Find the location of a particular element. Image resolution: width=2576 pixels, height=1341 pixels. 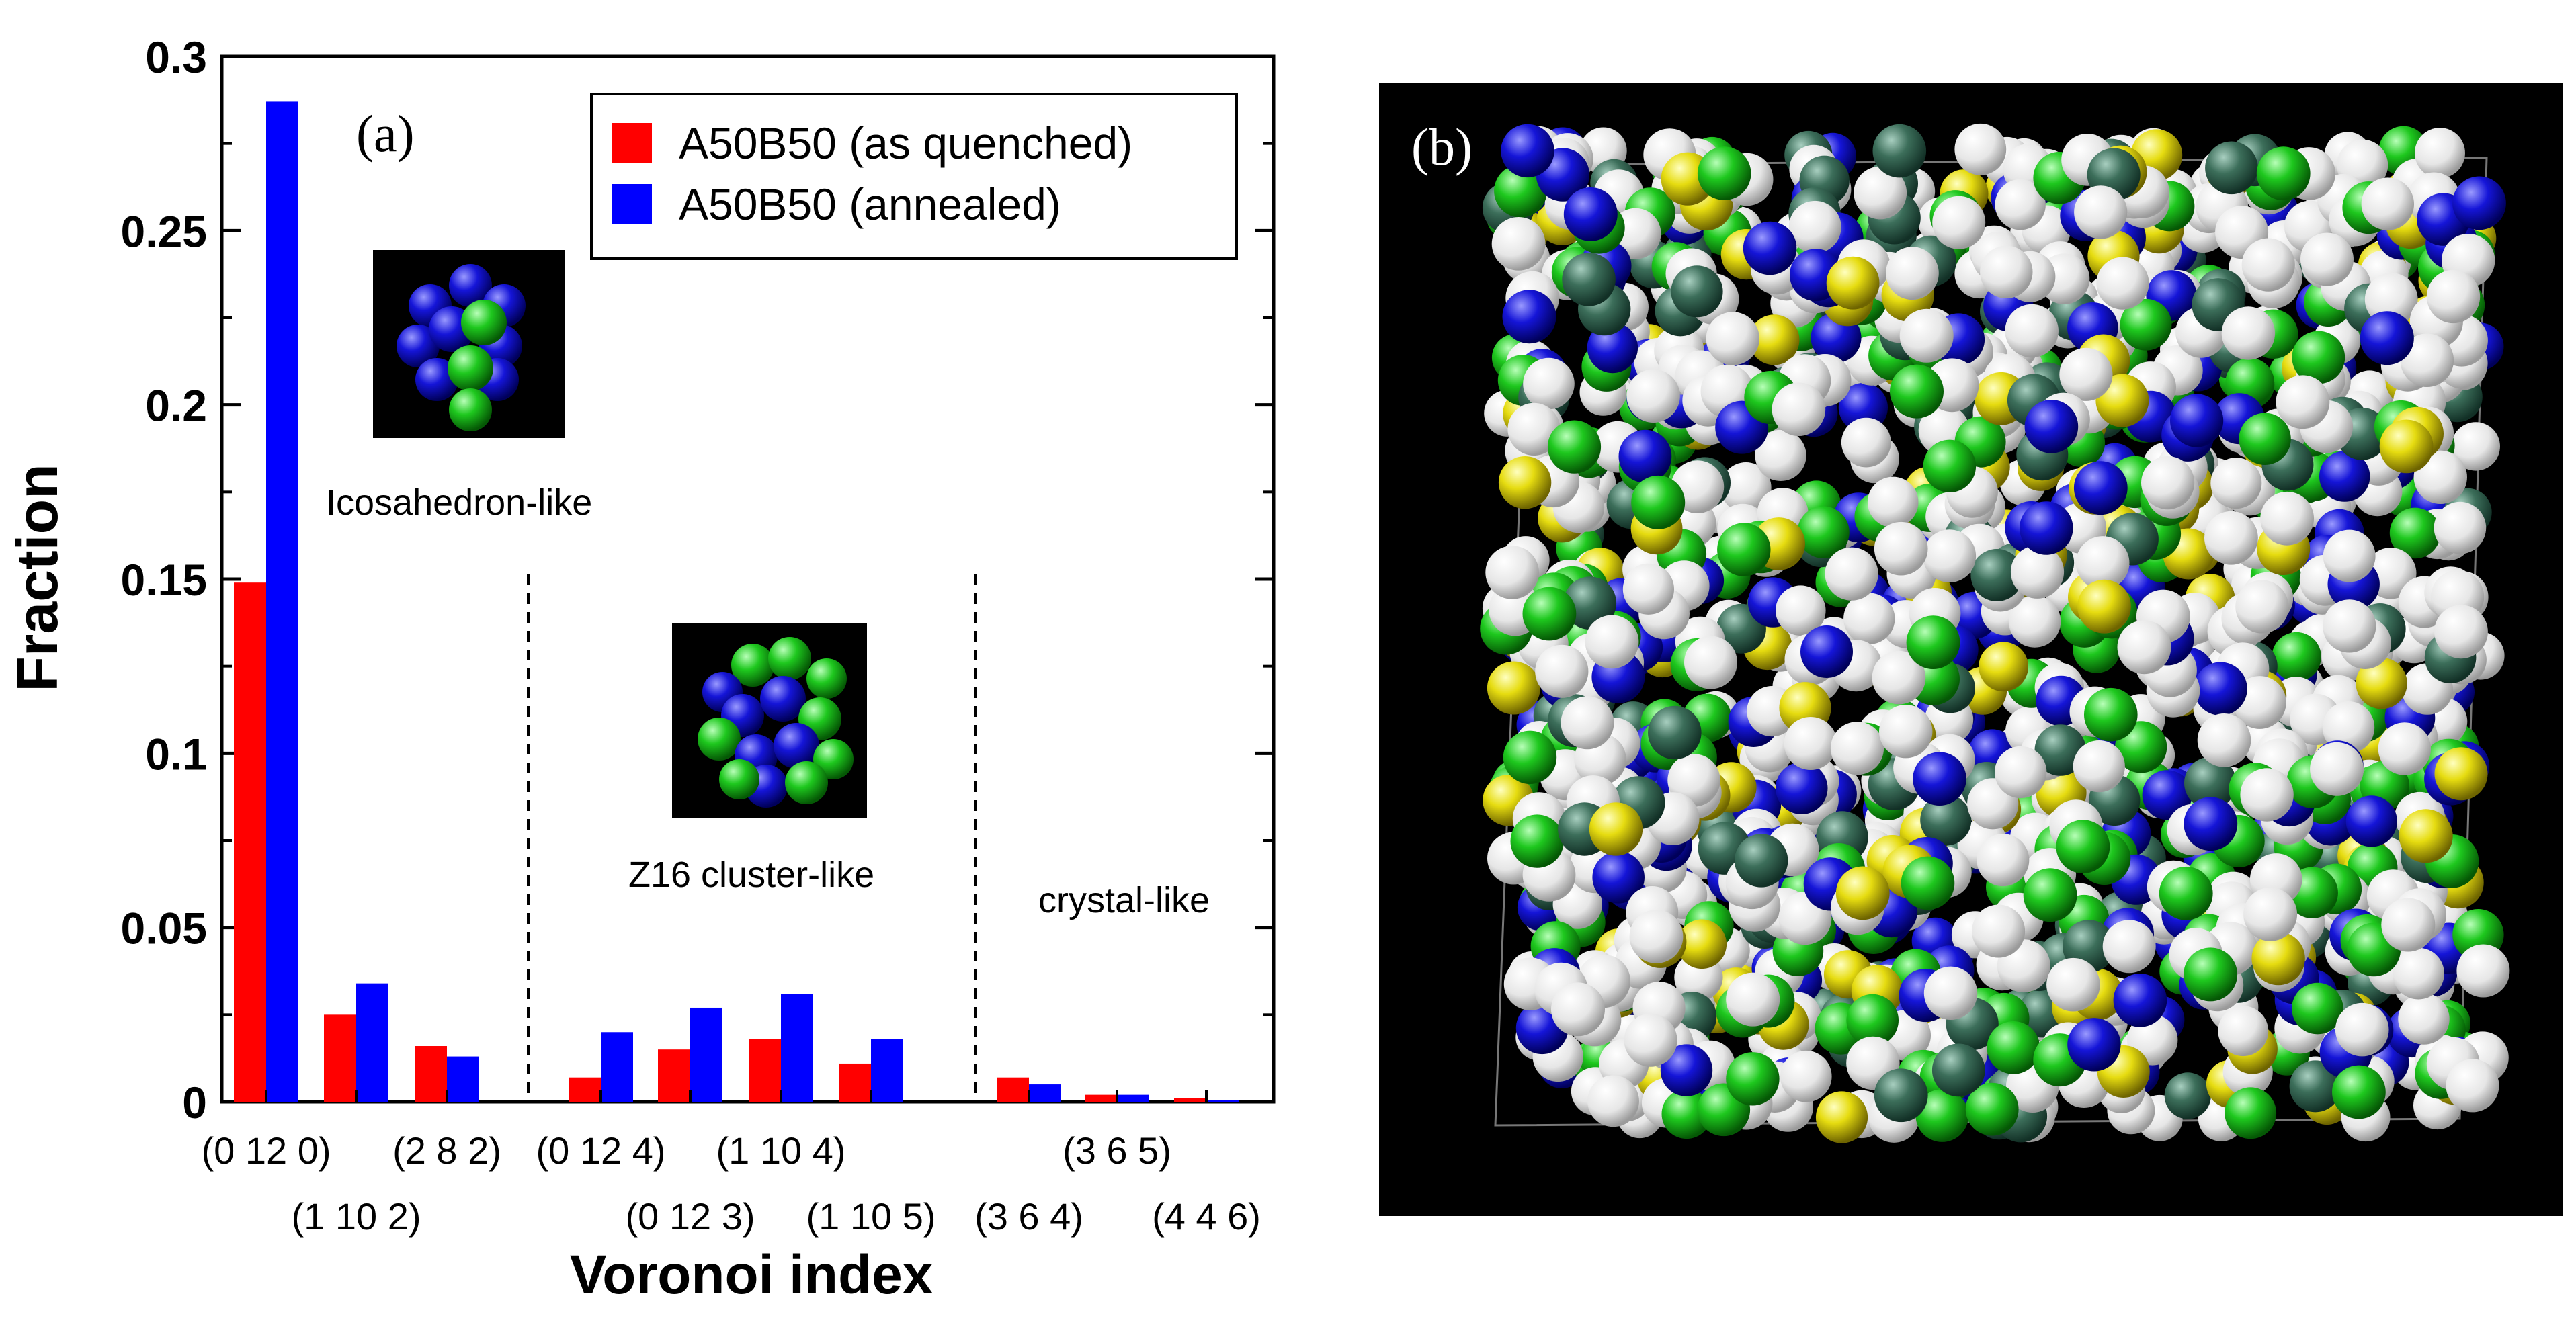

x-tick-label: (1 10 2) is located at coordinates (356, 1216).